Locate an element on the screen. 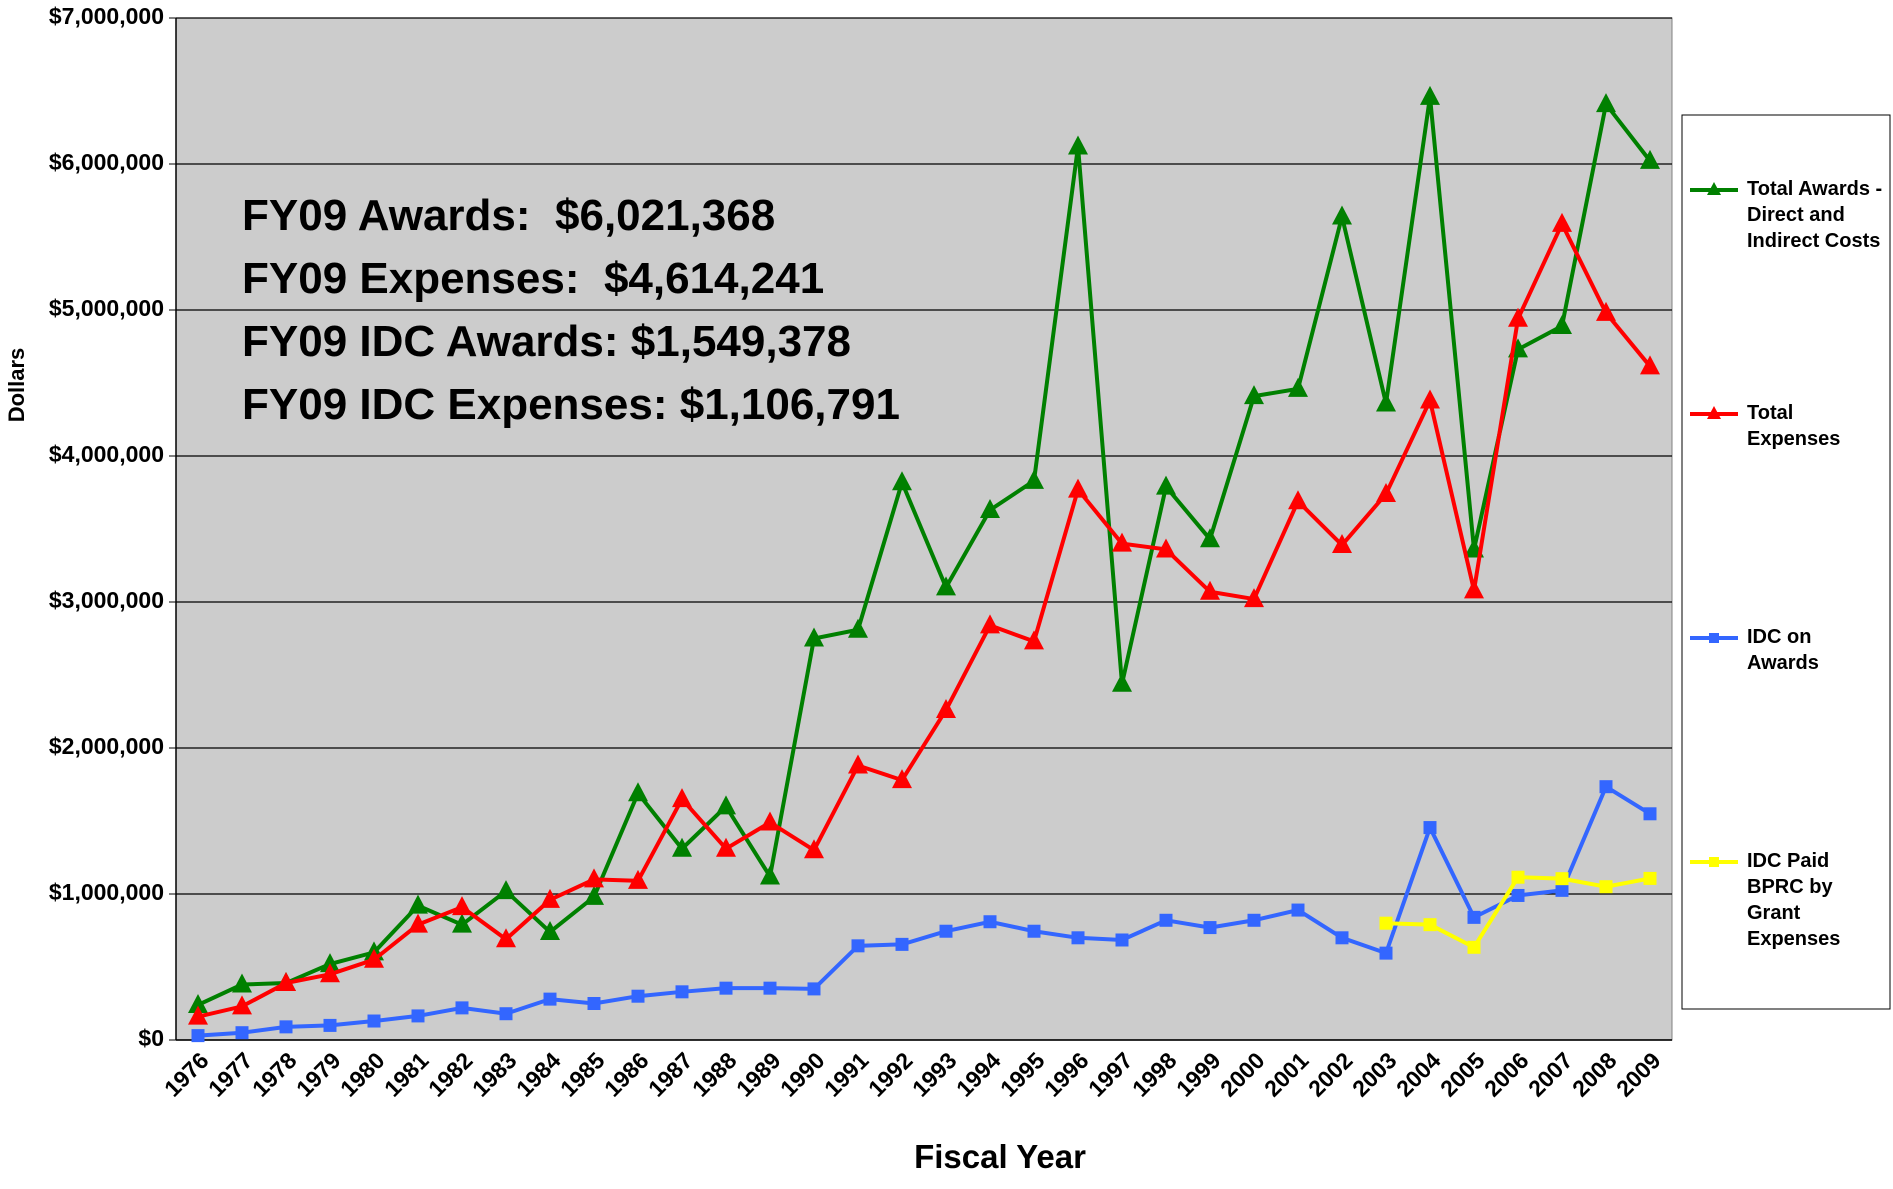 The width and height of the screenshot is (1893, 1189). x-tick-label: 2005 is located at coordinates (1462, 1074).